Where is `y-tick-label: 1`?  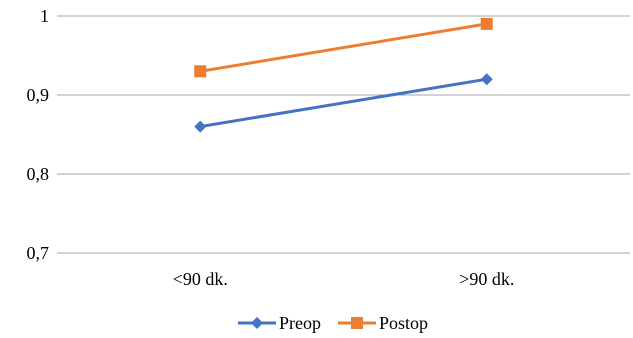
y-tick-label: 1 is located at coordinates (44, 16).